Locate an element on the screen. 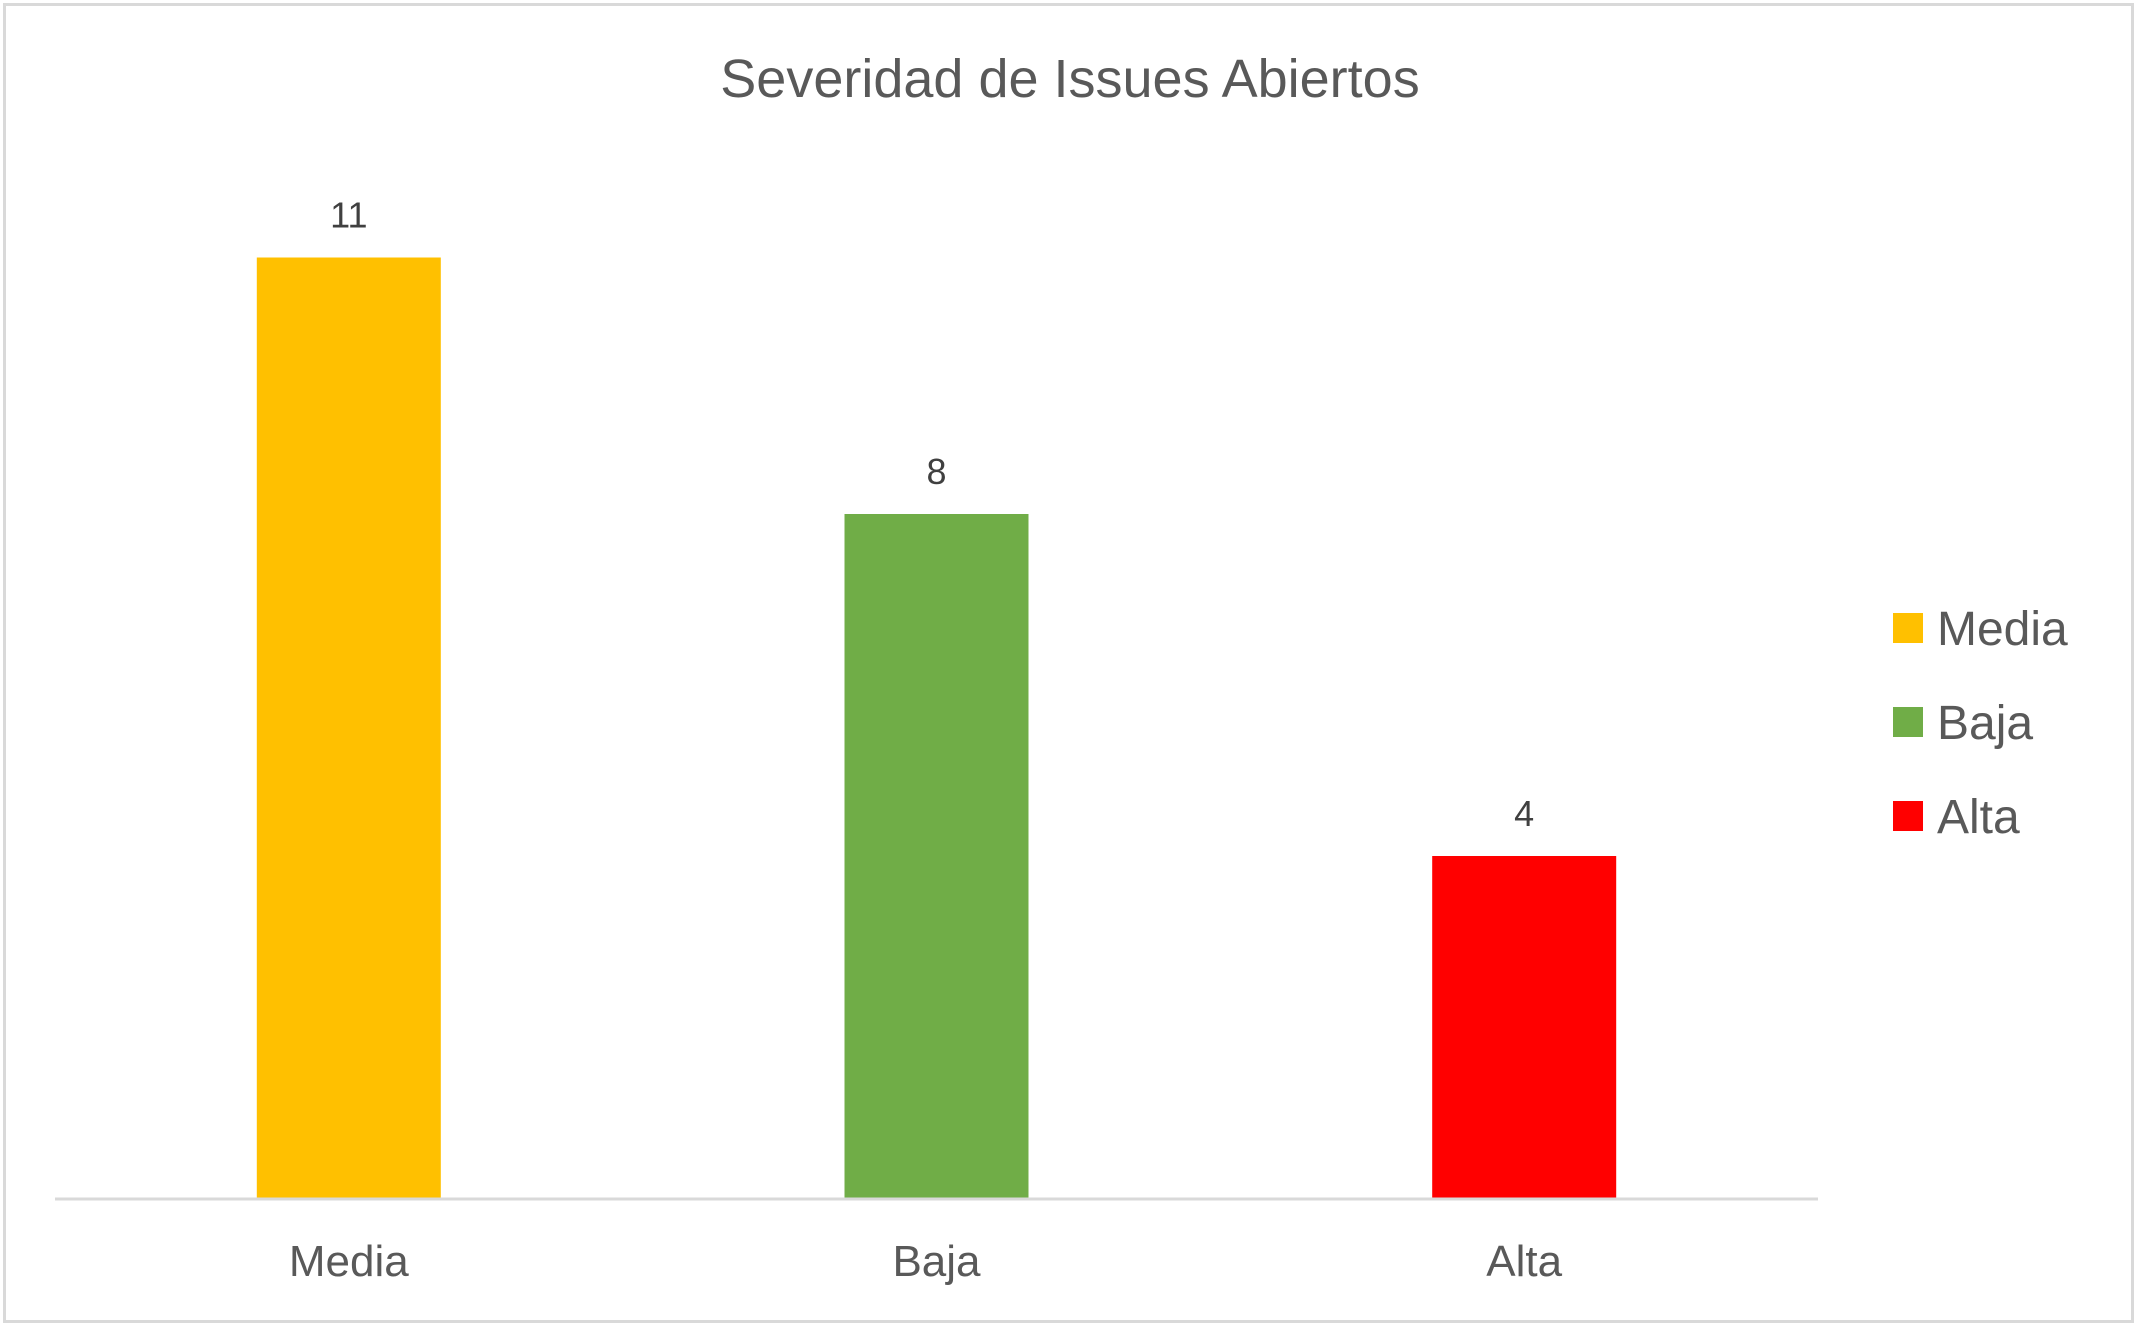  legend-label-alta: Alta is located at coordinates (1978, 817).